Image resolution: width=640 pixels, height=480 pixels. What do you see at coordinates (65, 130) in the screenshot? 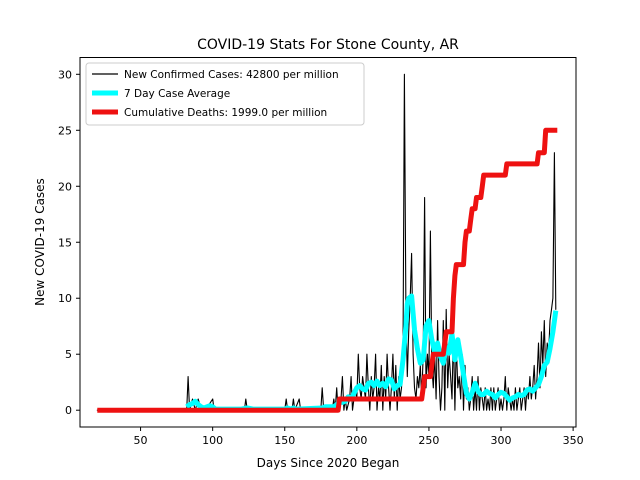
I see `y-tick-label: 25` at bounding box center [65, 130].